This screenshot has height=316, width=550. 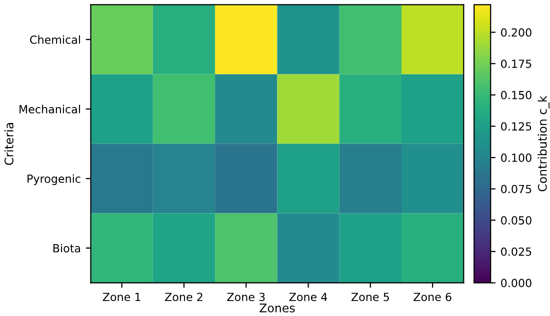 I want to click on x-tick-label: Zone 4, so click(x=308, y=297).